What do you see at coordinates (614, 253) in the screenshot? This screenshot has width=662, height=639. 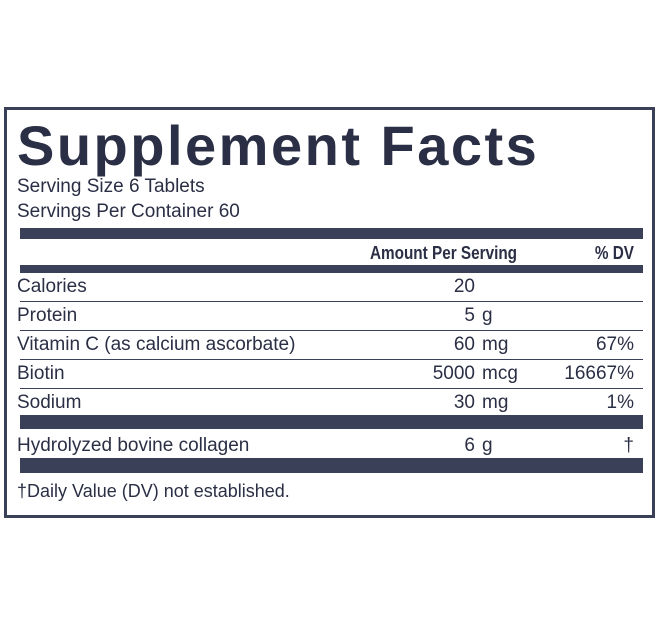 I see `dv-header: % DV` at bounding box center [614, 253].